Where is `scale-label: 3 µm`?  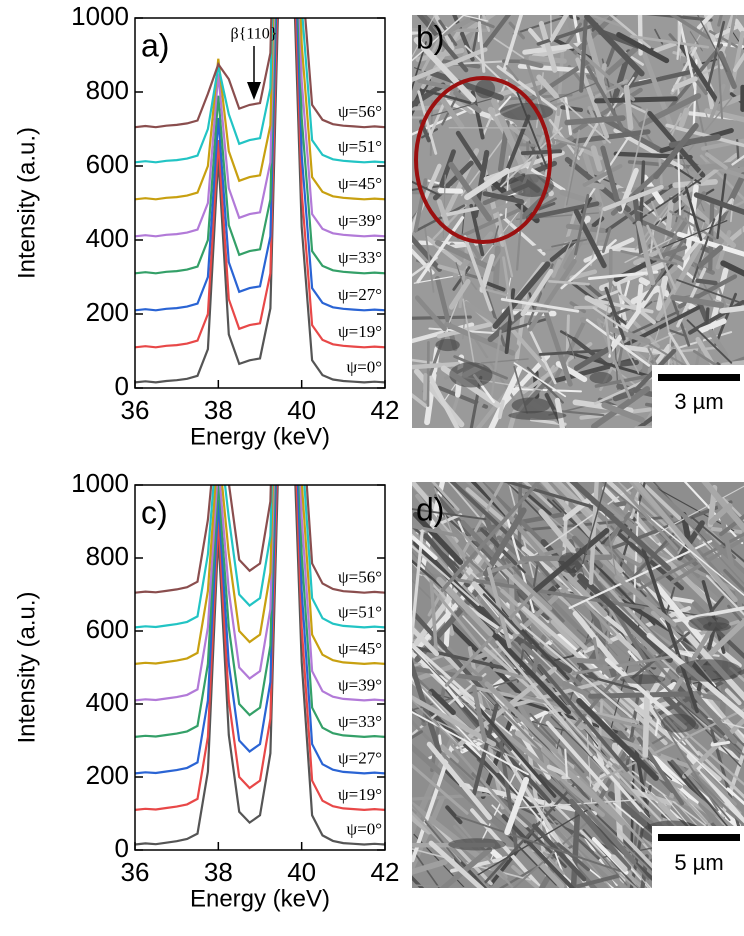
scale-label: 3 µm is located at coordinates (698, 401).